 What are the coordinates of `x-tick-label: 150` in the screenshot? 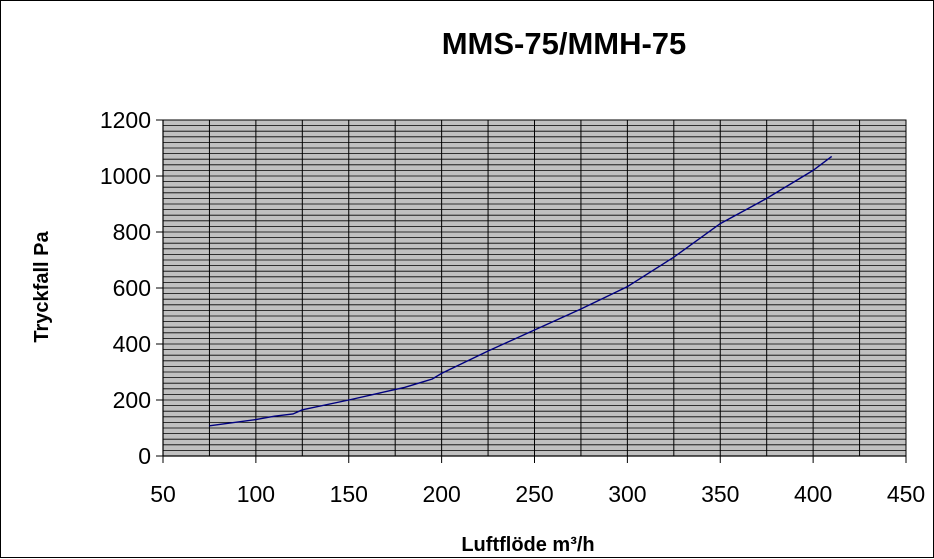 It's located at (349, 494).